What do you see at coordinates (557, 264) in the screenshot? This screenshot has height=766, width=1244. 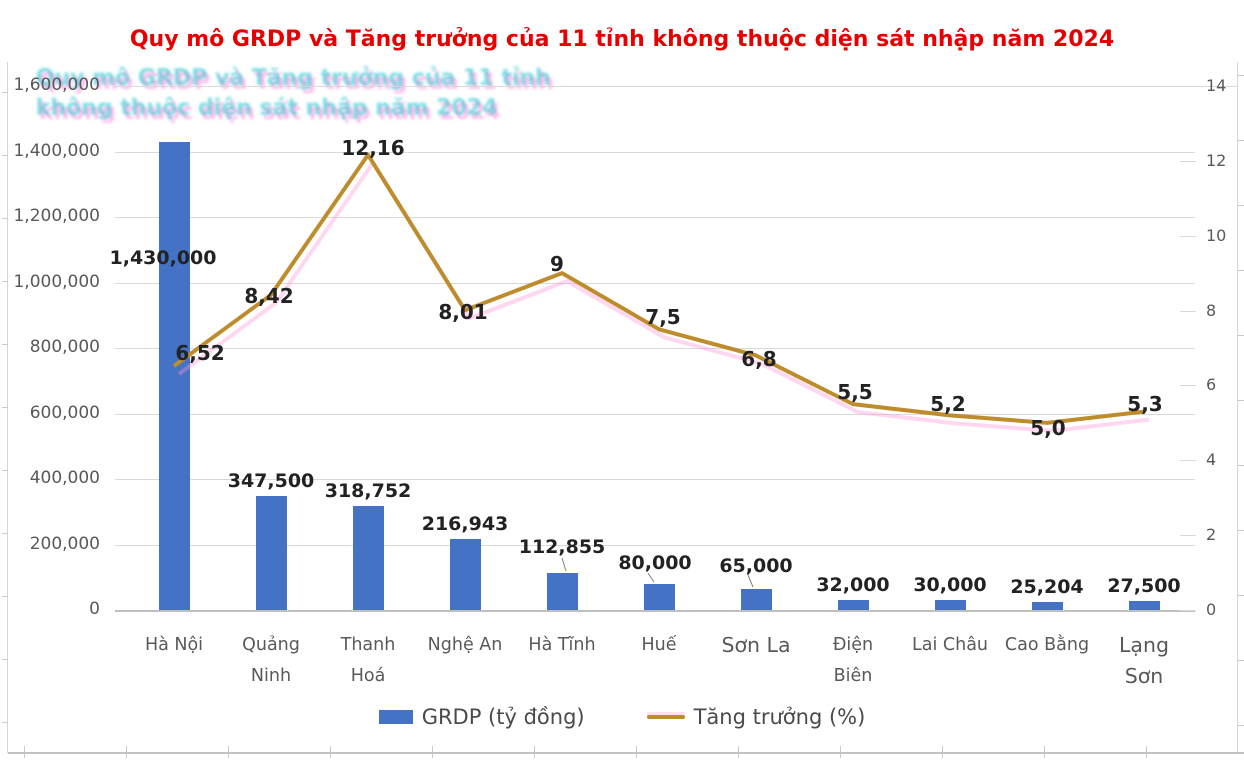 I see `line-value-label: 9` at bounding box center [557, 264].